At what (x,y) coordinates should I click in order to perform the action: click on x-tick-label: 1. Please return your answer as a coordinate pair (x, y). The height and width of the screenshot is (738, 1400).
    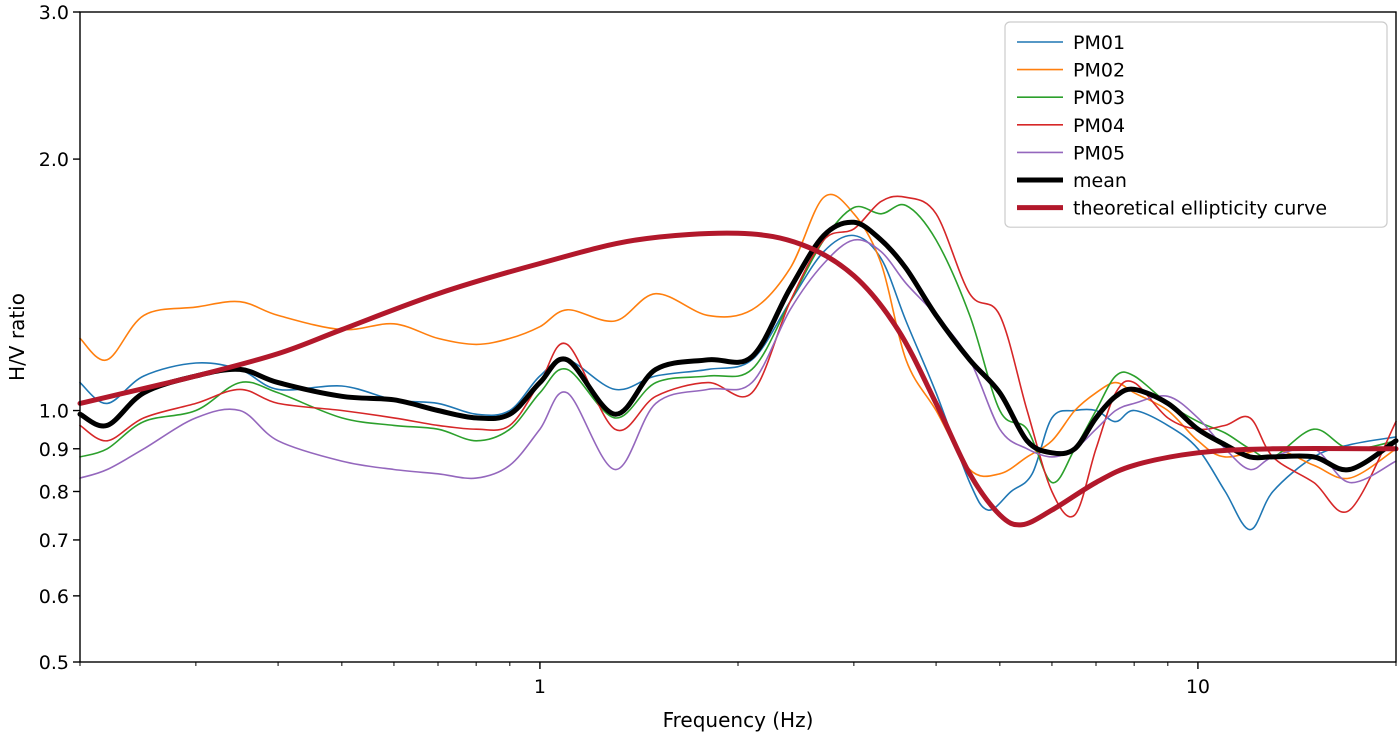
    Looking at the image, I should click on (540, 687).